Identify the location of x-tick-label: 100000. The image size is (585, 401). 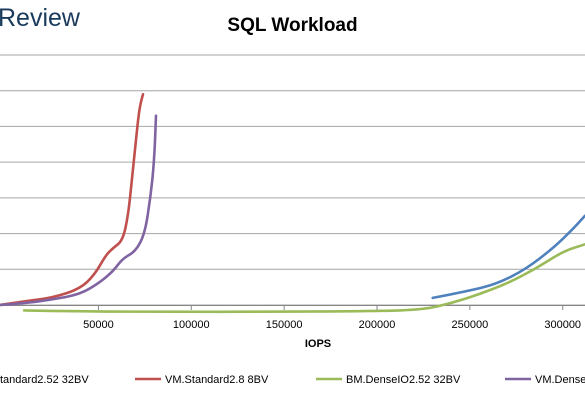
(191, 325).